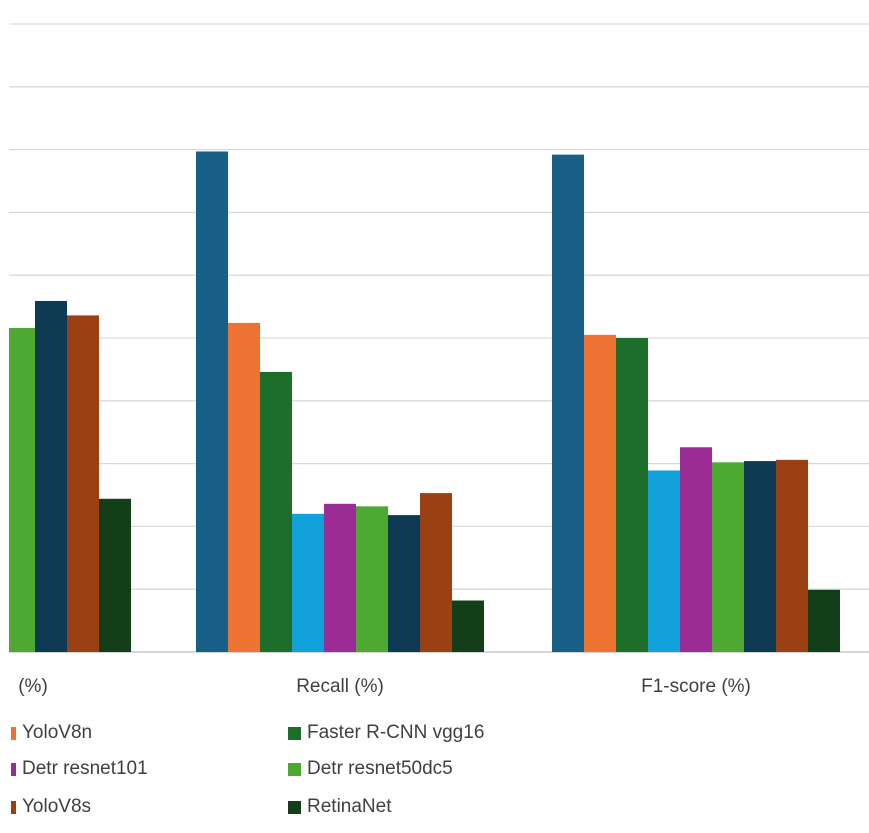 This screenshot has height=833, width=869. I want to click on legend-item-yolov8n: YoloV8n, so click(51, 733).